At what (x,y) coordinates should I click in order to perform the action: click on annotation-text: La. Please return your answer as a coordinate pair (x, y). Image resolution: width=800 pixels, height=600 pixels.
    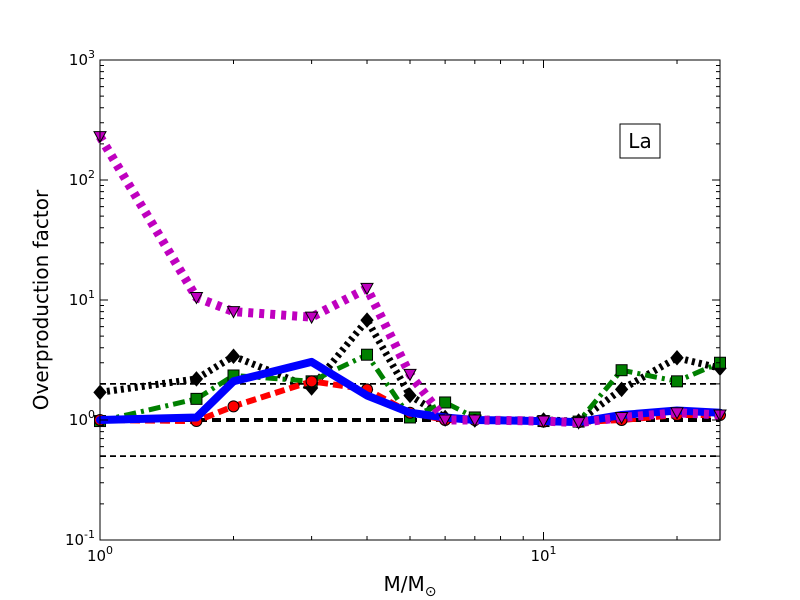
    Looking at the image, I should click on (639, 141).